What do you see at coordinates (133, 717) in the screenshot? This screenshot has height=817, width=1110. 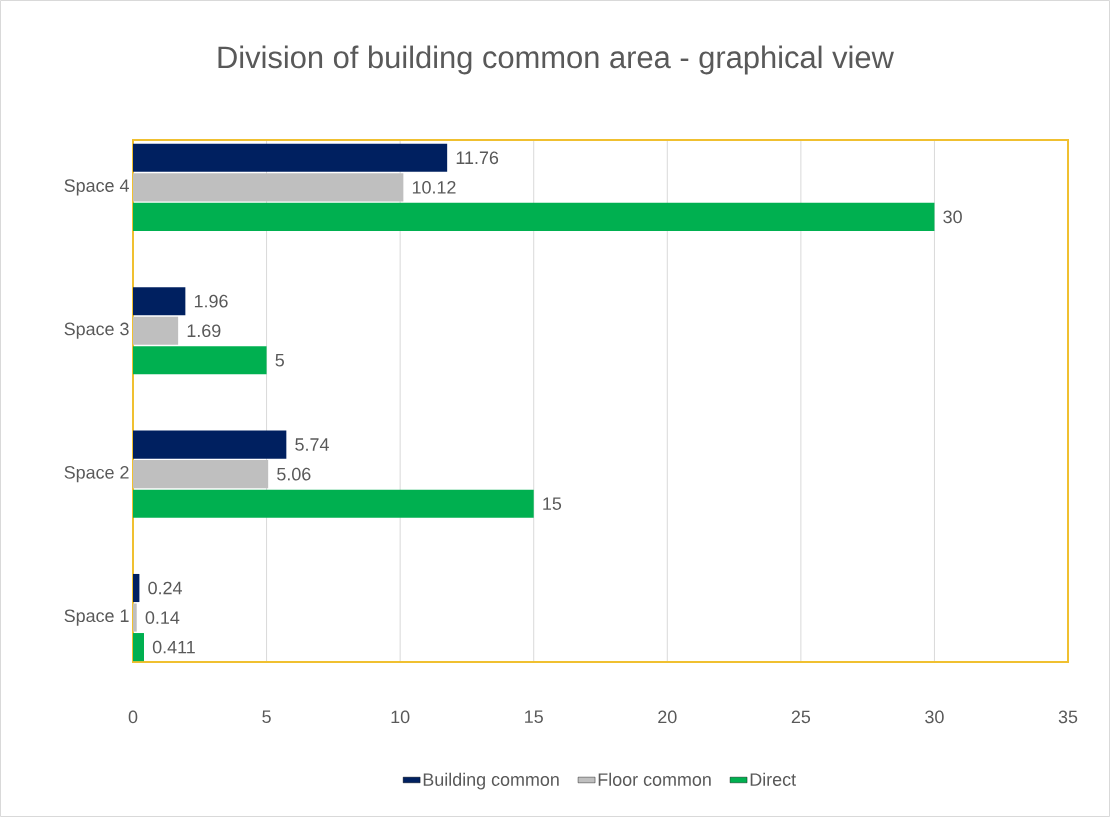 I see `x-tick-label: 0` at bounding box center [133, 717].